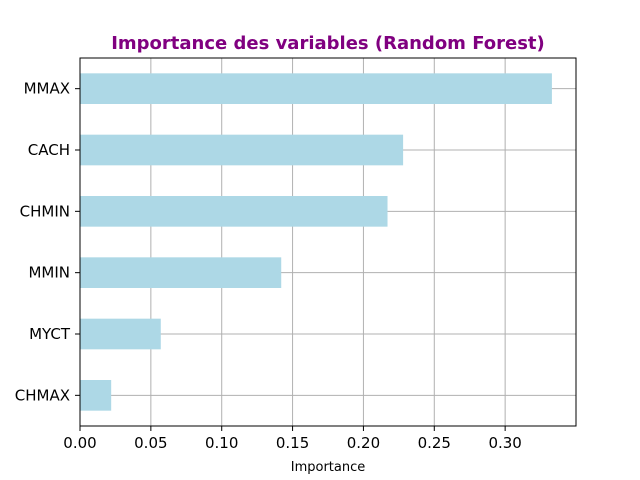 This screenshot has height=480, width=640. What do you see at coordinates (328, 467) in the screenshot?
I see `x-axis-label: Importance` at bounding box center [328, 467].